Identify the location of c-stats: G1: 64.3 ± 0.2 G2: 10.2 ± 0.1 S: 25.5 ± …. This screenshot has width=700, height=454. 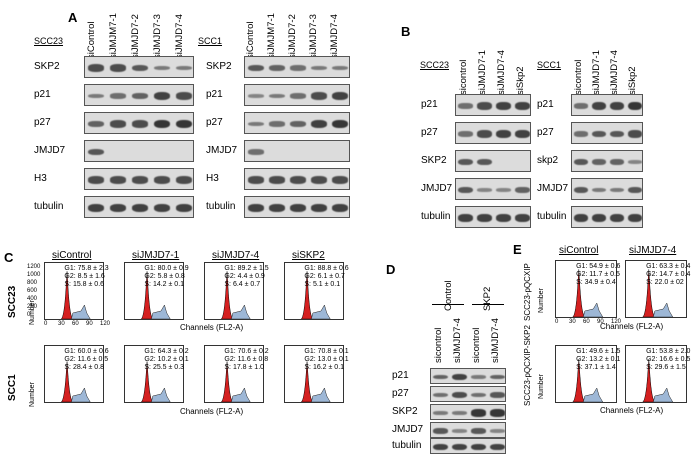
(166, 359).